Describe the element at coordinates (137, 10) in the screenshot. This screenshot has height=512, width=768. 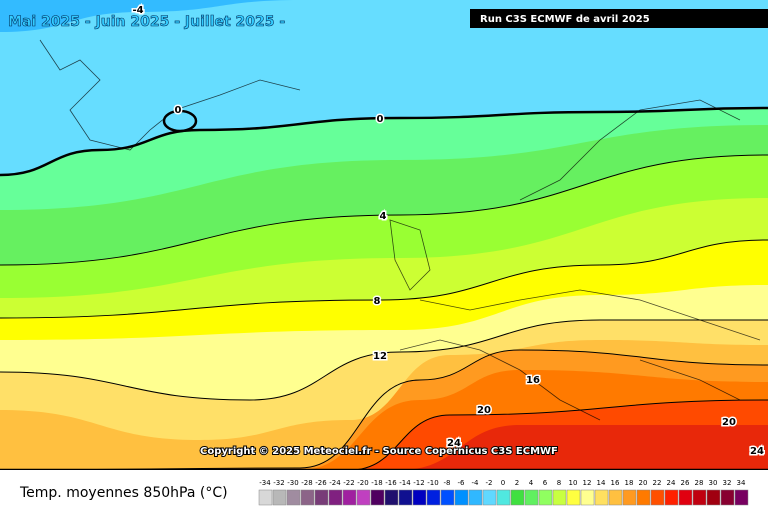
I see `contour-label: -4` at that location.